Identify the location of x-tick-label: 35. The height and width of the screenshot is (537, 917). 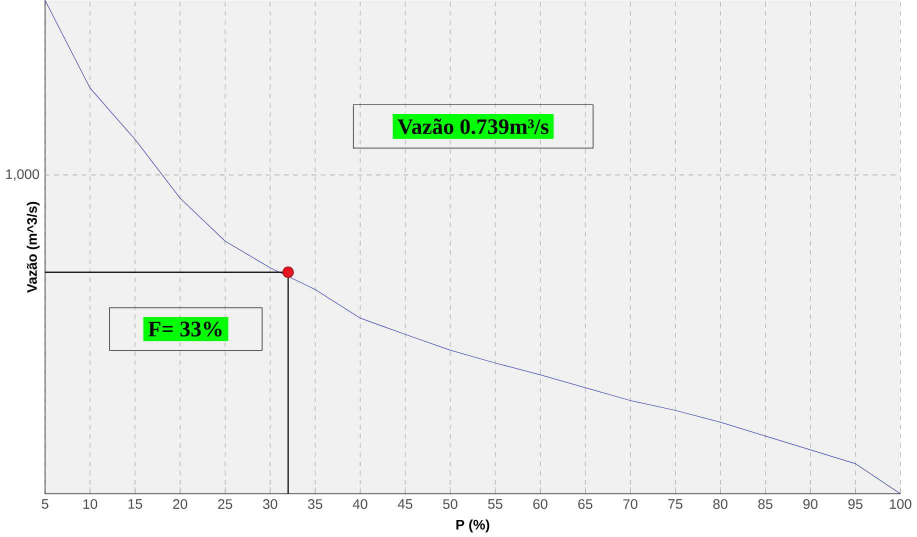
(315, 503).